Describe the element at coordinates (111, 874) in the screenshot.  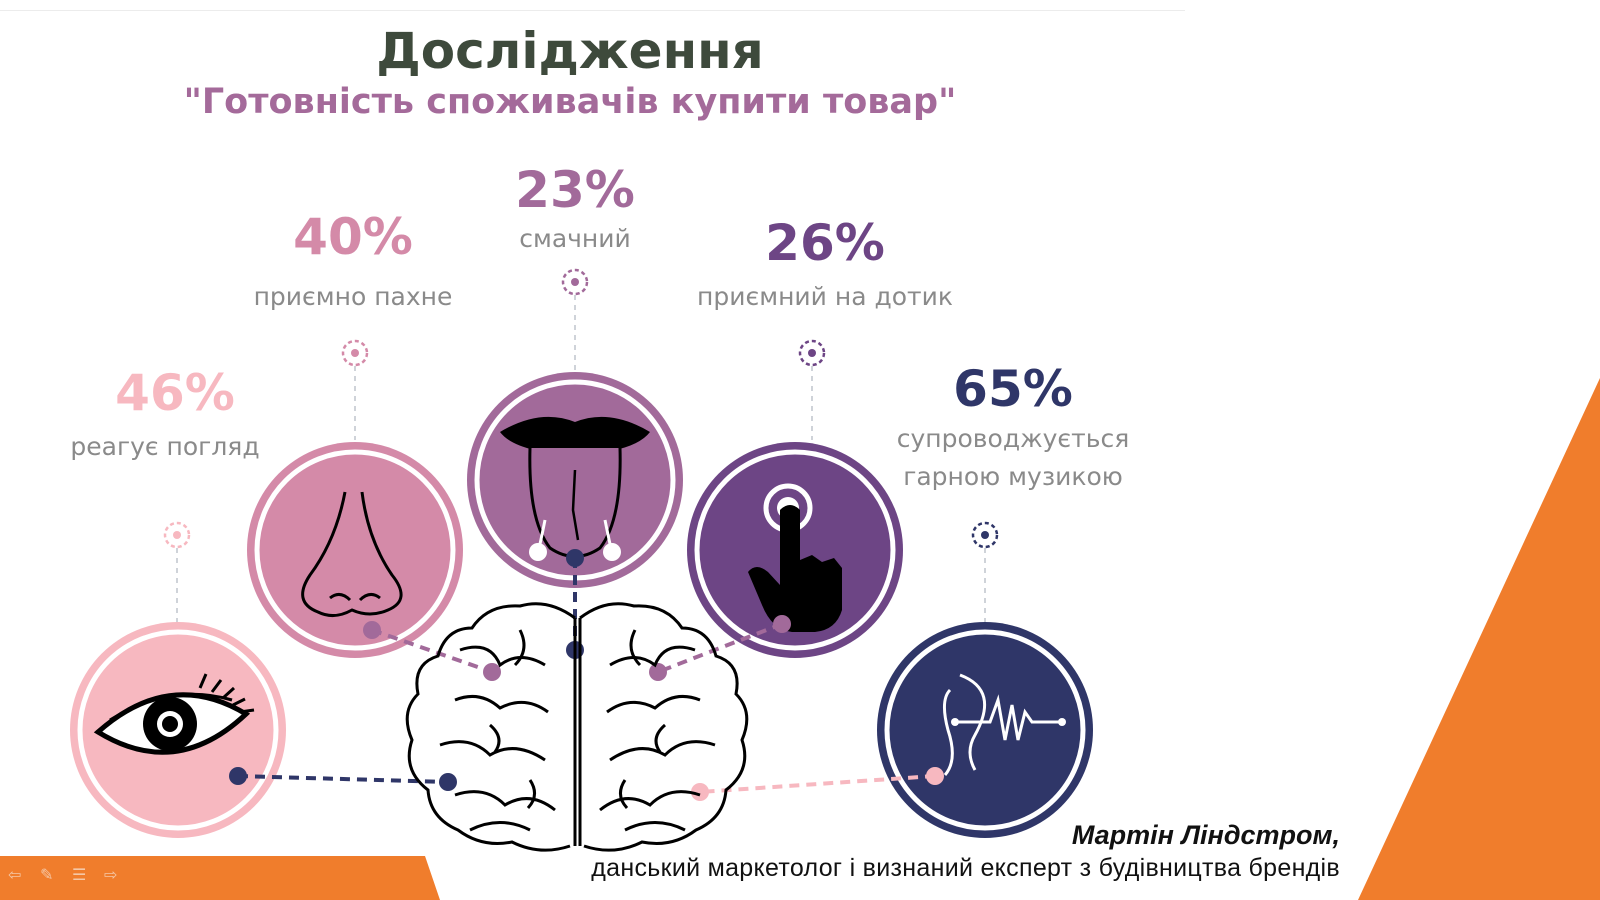
I see `forward-arrow-icon: ⇨` at that location.